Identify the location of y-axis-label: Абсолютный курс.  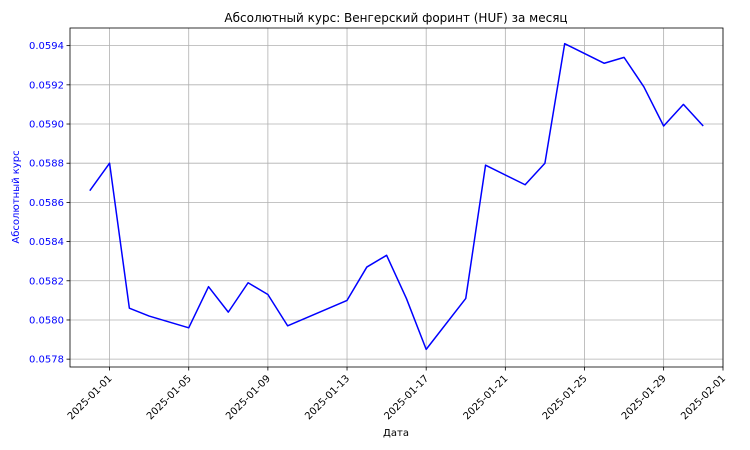
(16, 196).